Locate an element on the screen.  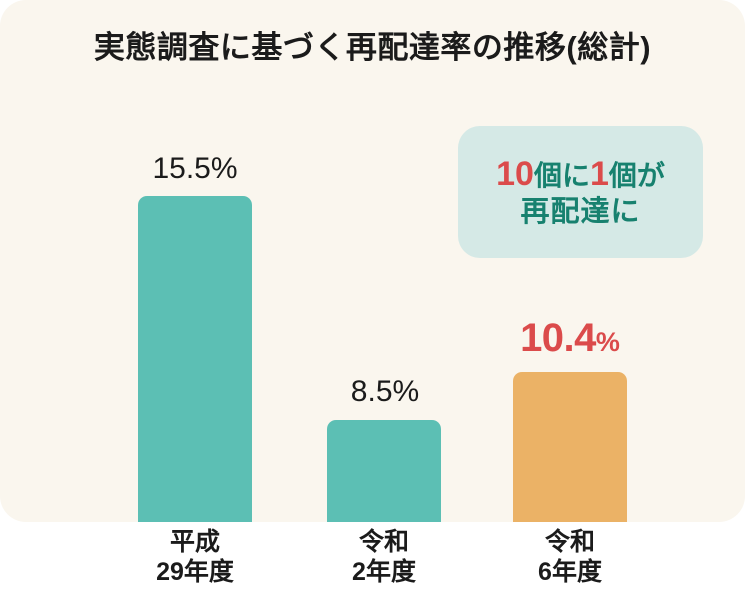
axis-label-reiwa-2-era: 令和 is located at coordinates (383, 542).